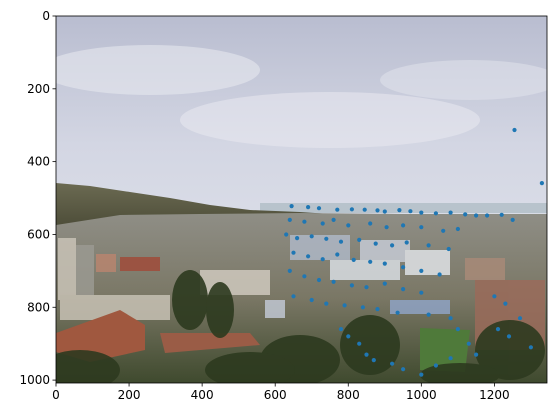 This screenshot has width=558, height=418. What do you see at coordinates (38, 89) in the screenshot?
I see `y-tick-label: 200` at bounding box center [38, 89].